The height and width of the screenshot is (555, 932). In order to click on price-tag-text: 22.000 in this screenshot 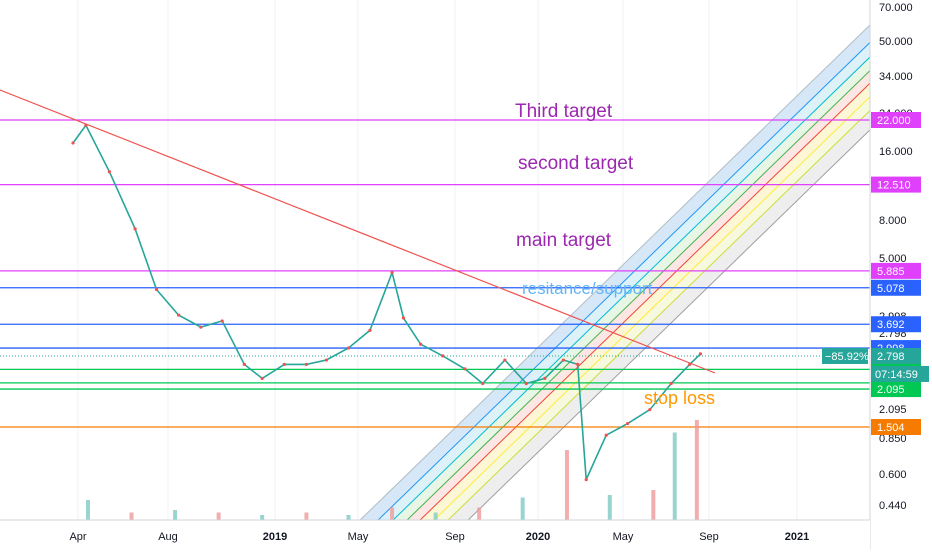, I will do `click(894, 121)`.